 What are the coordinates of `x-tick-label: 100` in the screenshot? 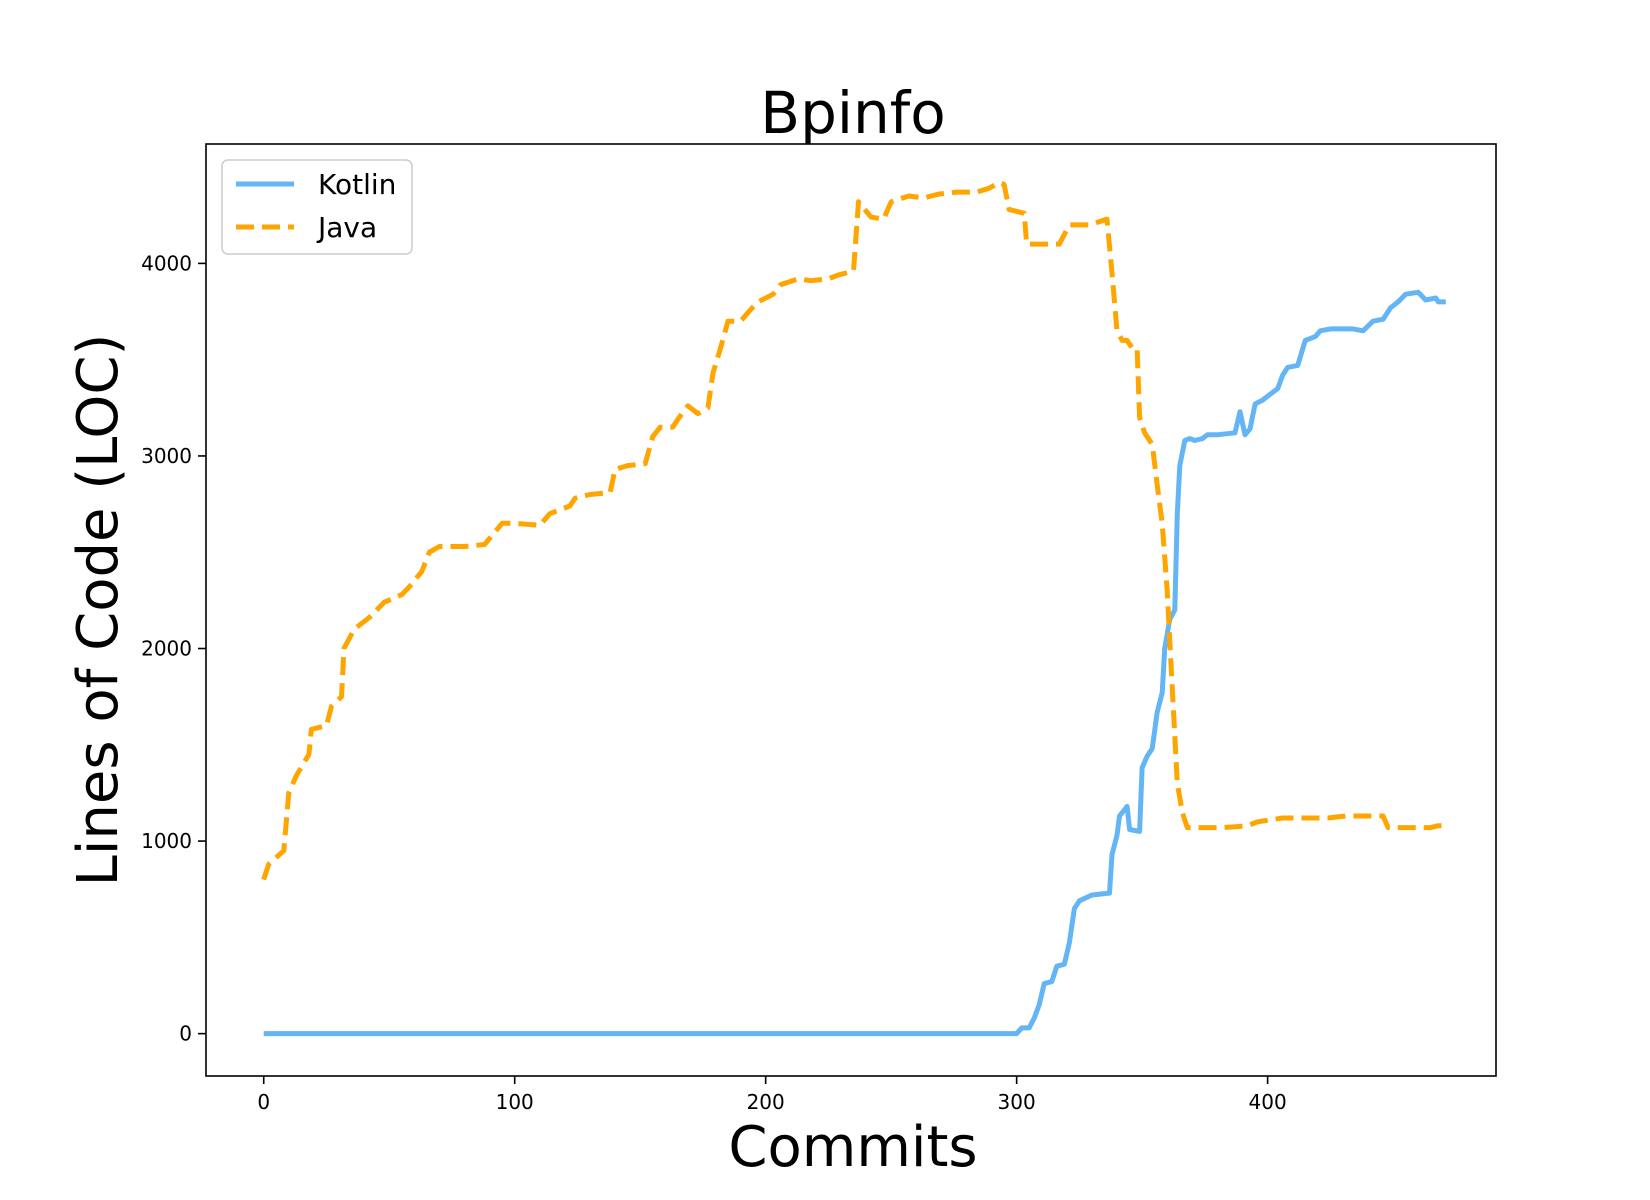 It's located at (515, 1102).